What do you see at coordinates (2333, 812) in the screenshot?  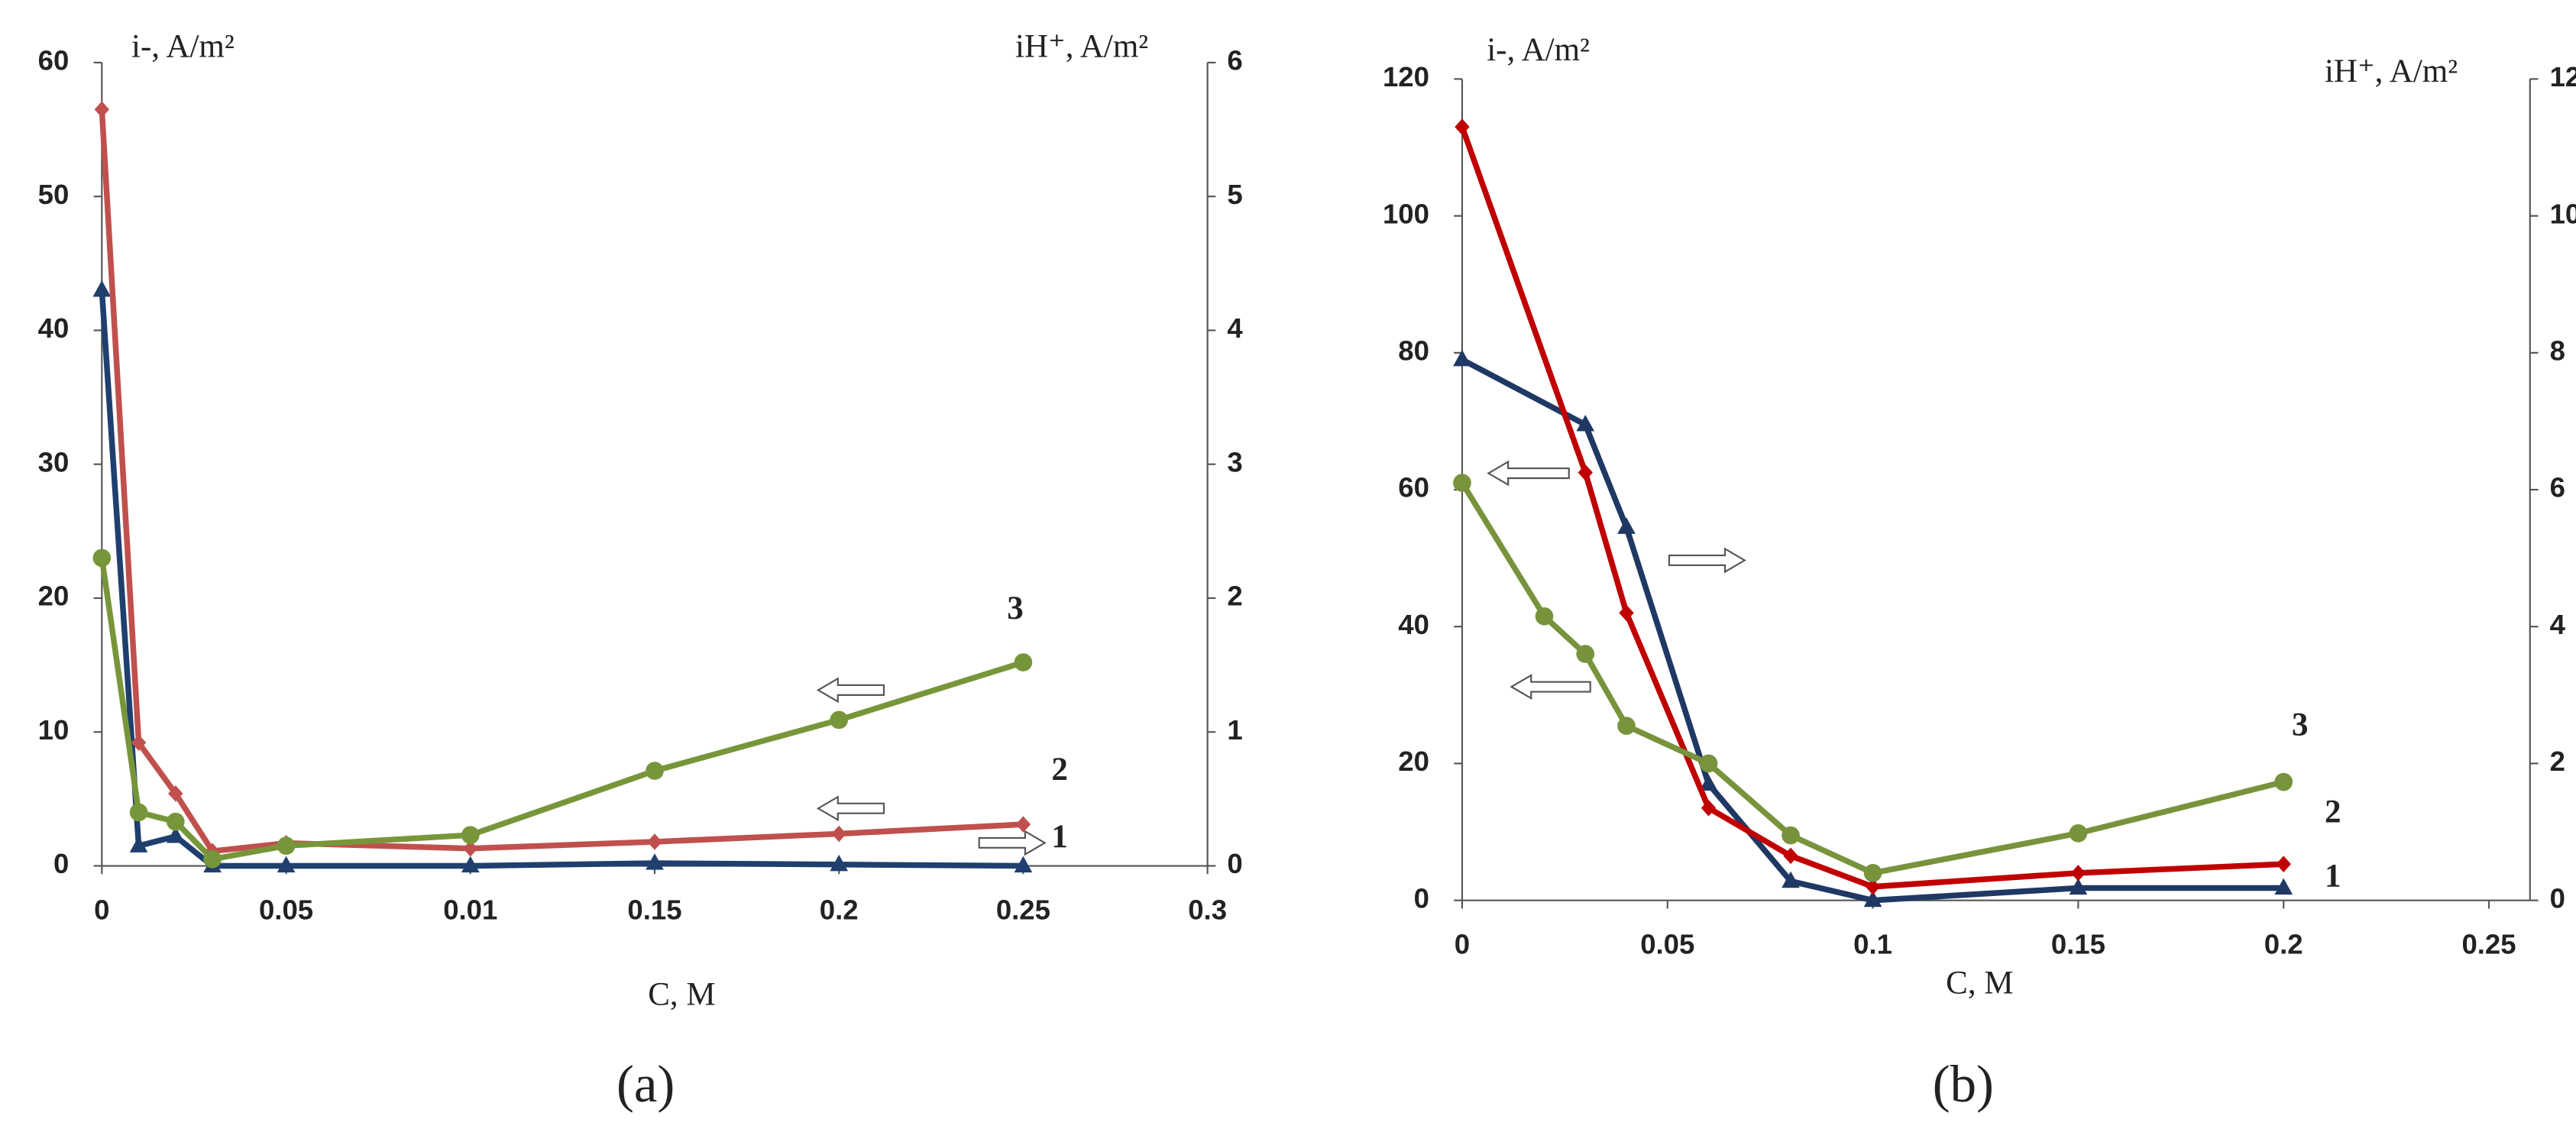 I see `series-label: 2` at bounding box center [2333, 812].